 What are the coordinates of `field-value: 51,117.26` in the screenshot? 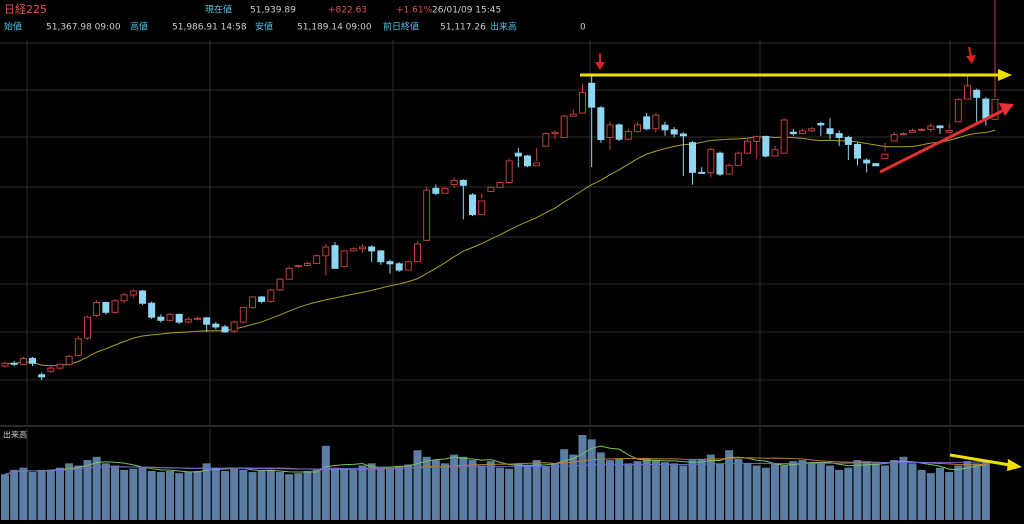 It's located at (463, 28).